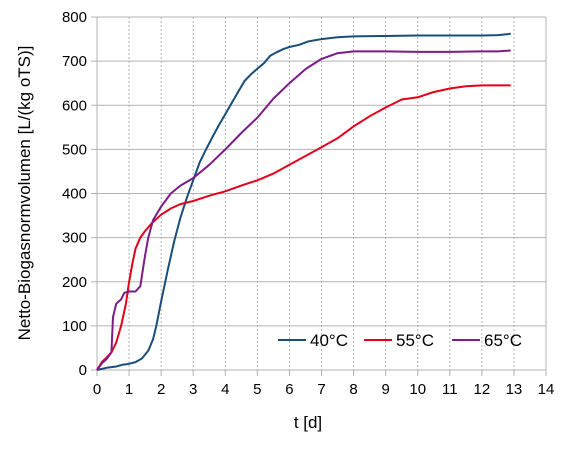  Describe the element at coordinates (83, 370) in the screenshot. I see `y-tick-label: 0` at that location.